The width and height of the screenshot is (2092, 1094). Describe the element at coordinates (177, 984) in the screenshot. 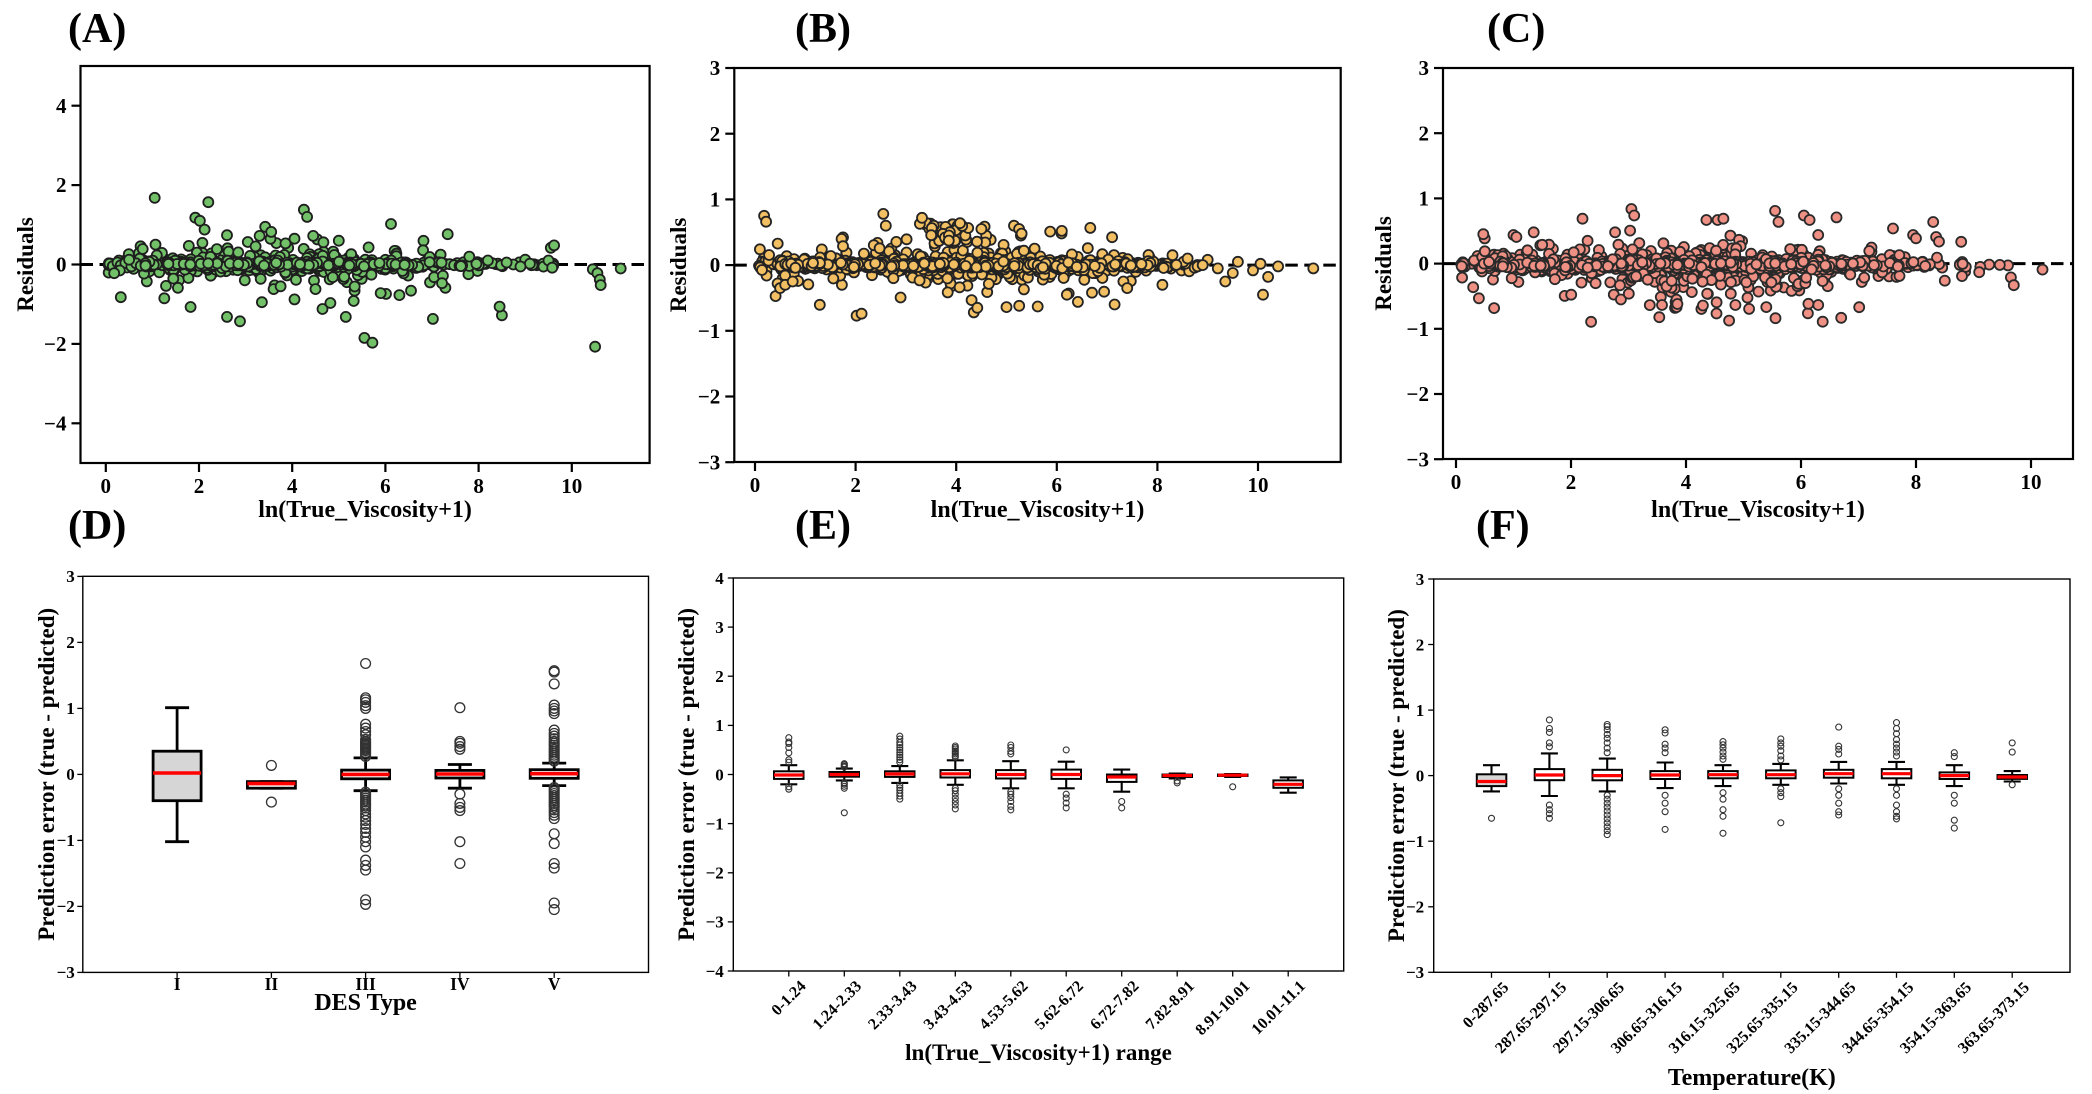

I see `svg-text: I` at that location.